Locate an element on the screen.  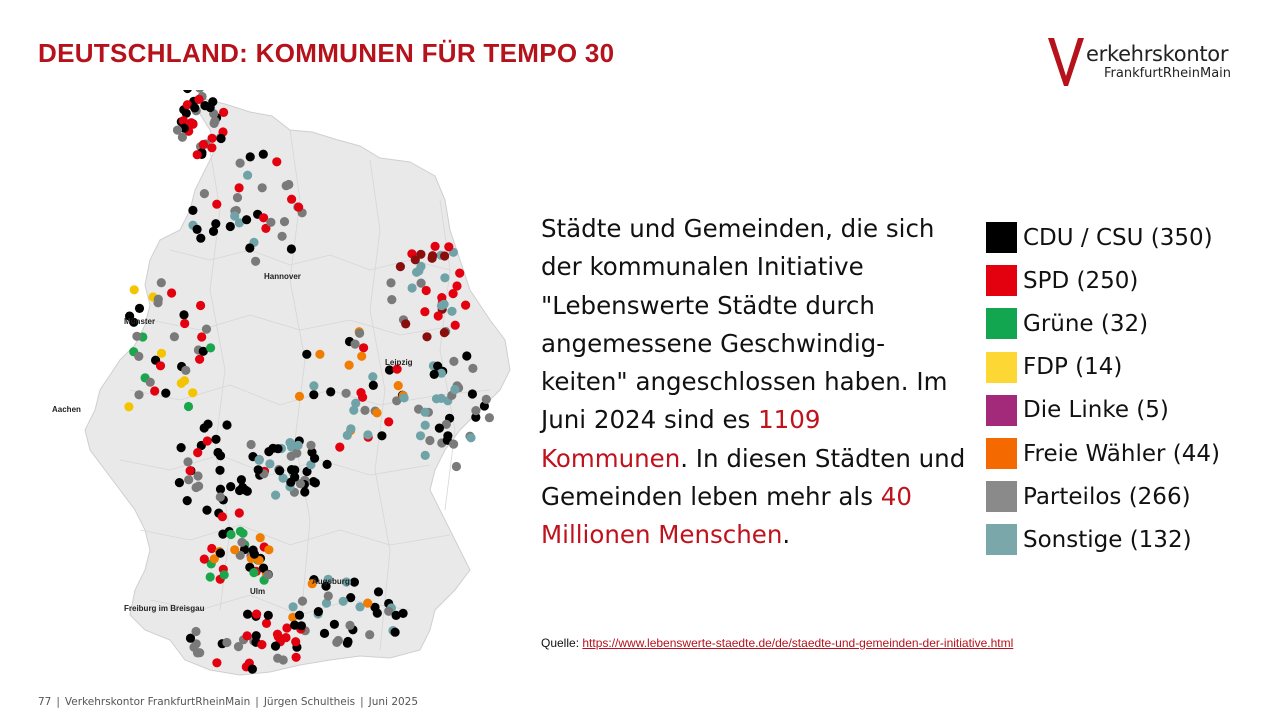
footer-date: Juni 2025 is located at coordinates (393, 702).